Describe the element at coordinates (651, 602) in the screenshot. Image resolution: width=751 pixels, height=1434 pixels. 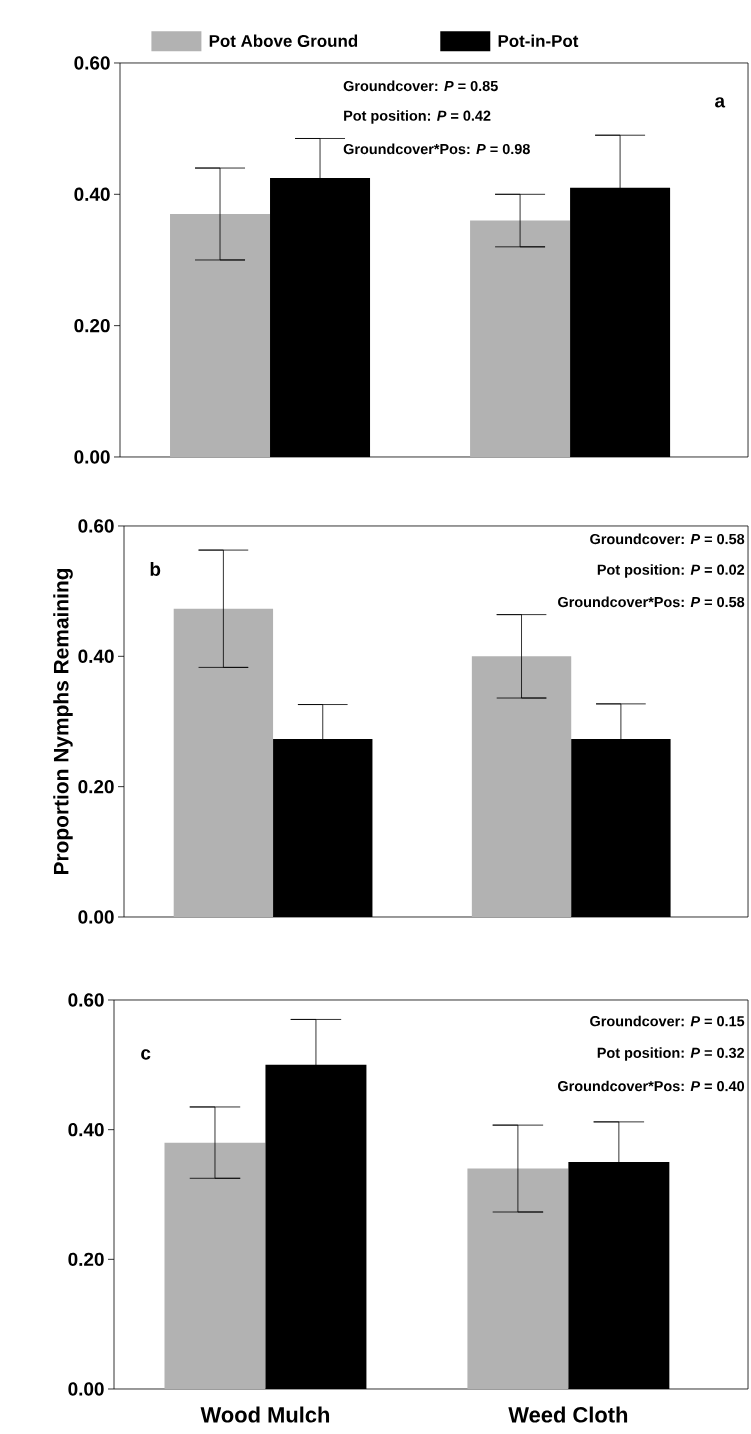
I see `annotation: Groundcover*Pos: P = 0.58` at that location.